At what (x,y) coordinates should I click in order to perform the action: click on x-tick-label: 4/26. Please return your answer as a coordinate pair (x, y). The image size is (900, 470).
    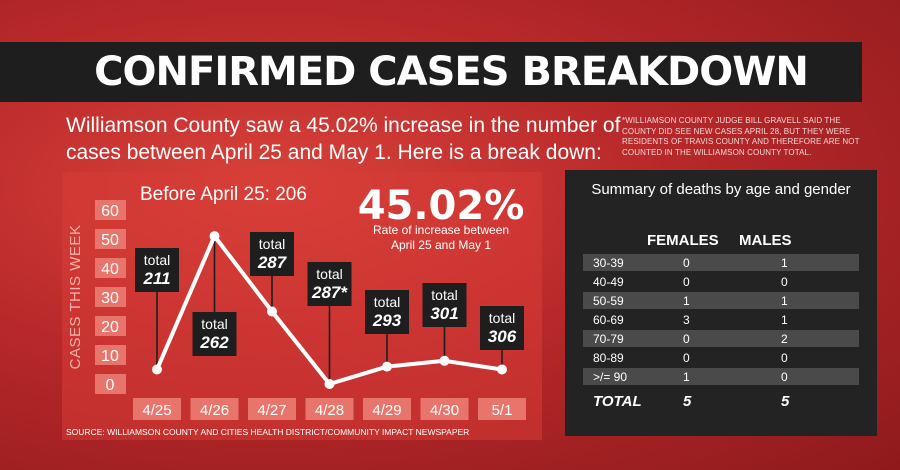
    Looking at the image, I should click on (214, 410).